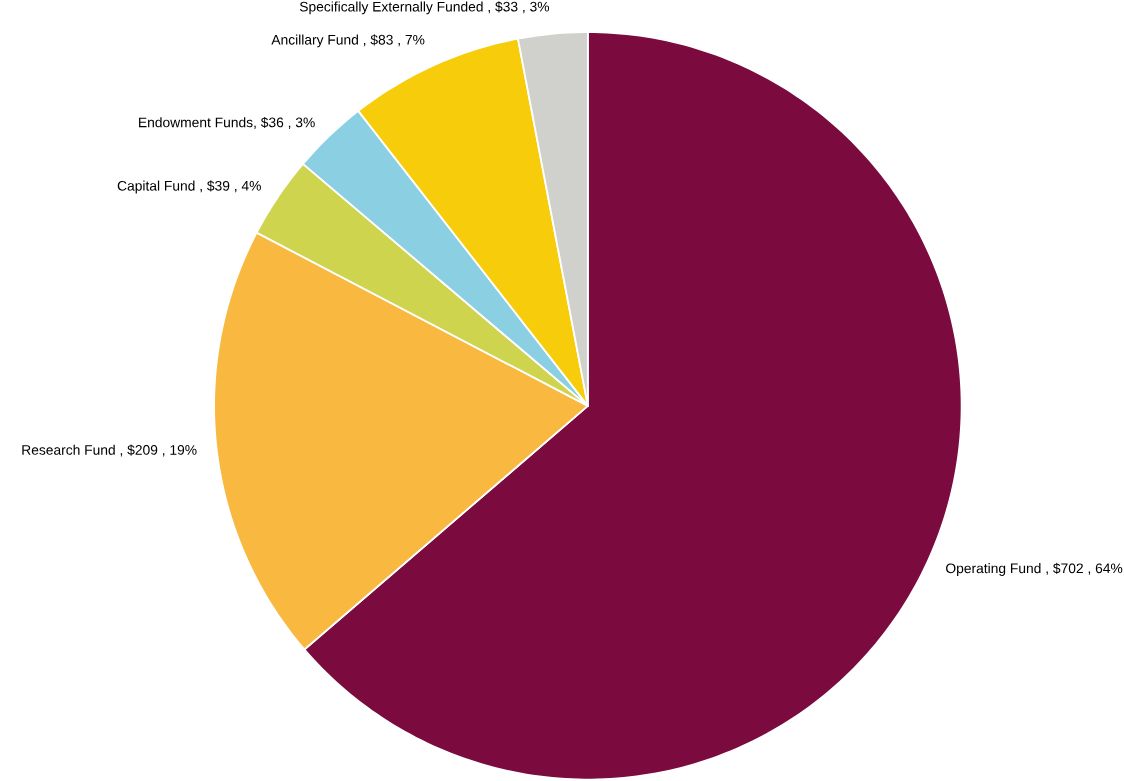  Describe the element at coordinates (424, 8) in the screenshot. I see `slice-label: Specifically Externally Funded , $33 , 3%` at that location.